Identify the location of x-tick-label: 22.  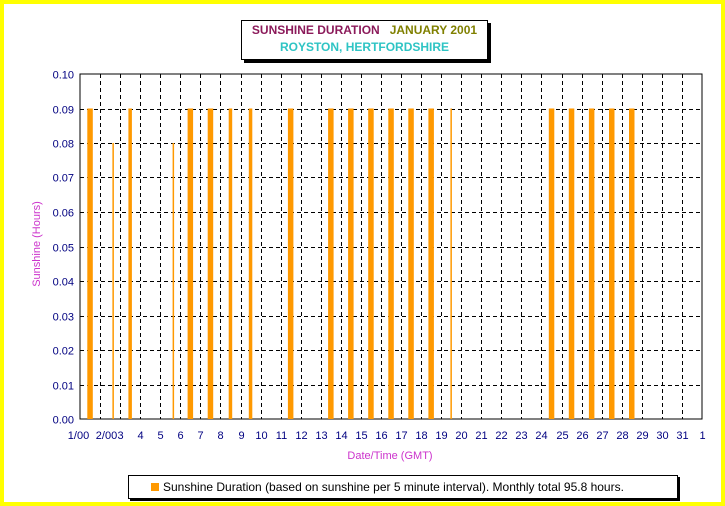
(501, 436).